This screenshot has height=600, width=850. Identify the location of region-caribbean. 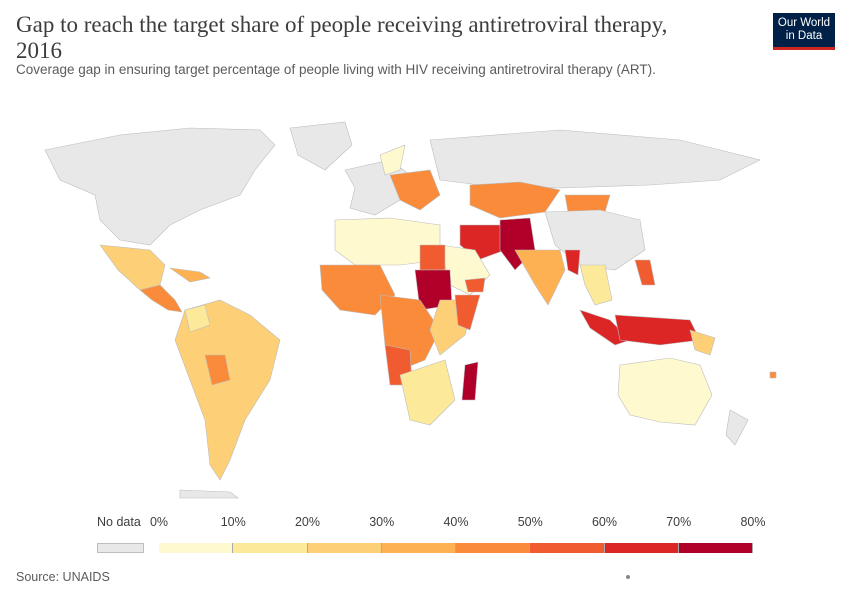
(190, 275).